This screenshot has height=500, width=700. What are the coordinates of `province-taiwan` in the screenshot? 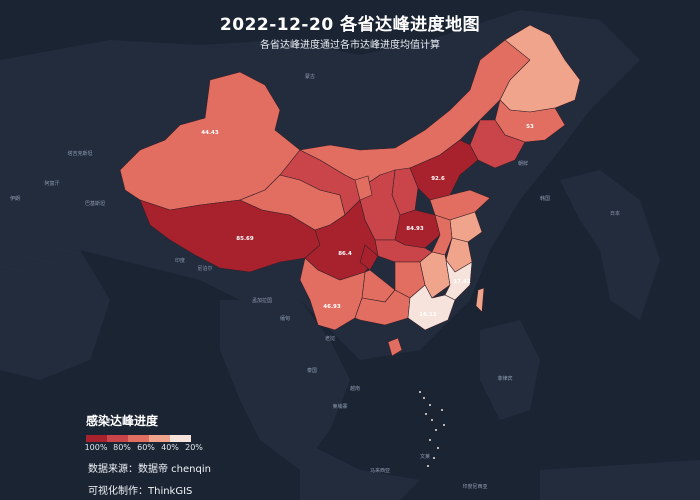 It's located at (480, 300).